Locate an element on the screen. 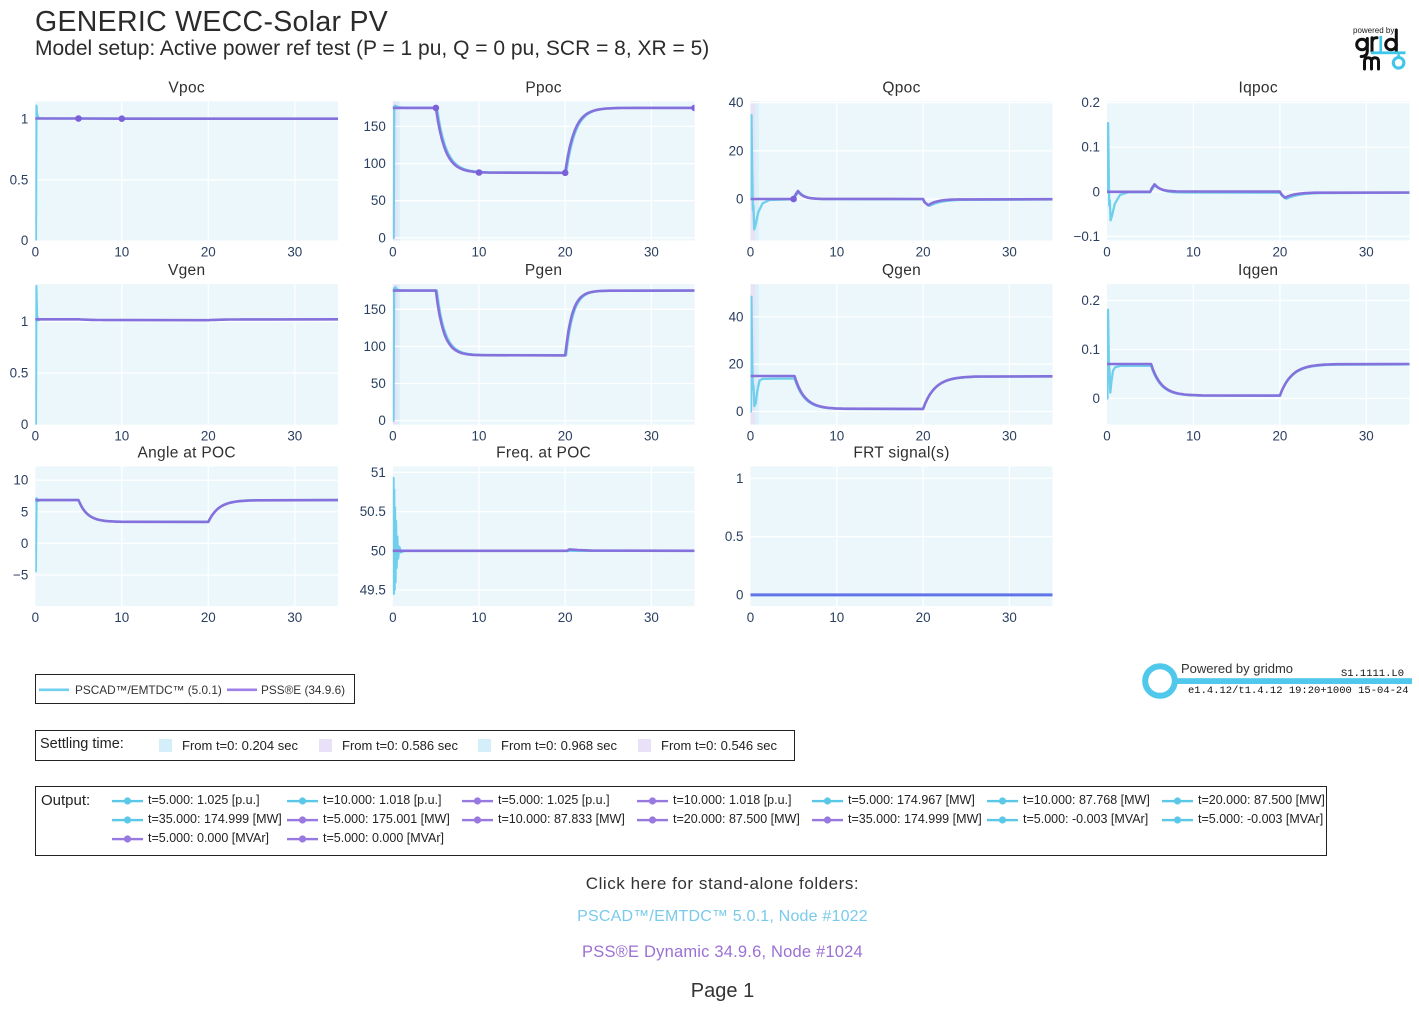  svg-text: 5 is located at coordinates (24, 511).